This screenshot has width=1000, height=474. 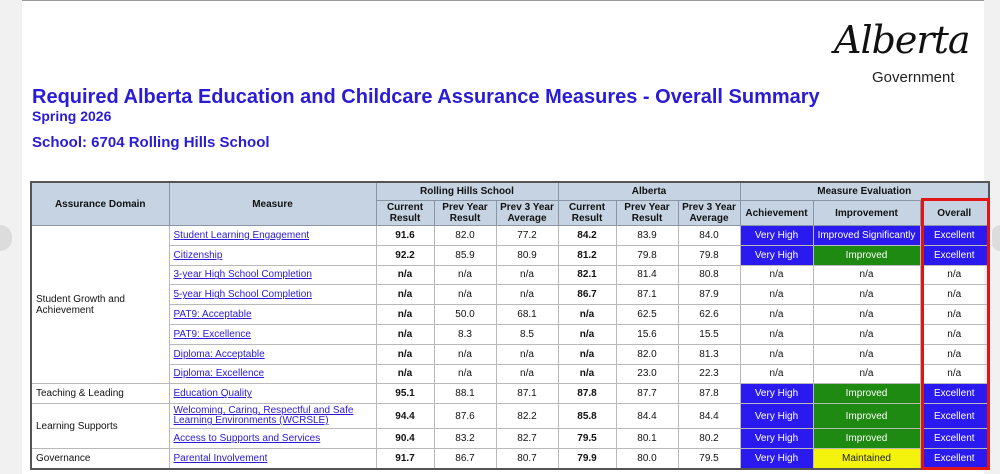 What do you see at coordinates (776, 213) in the screenshot?
I see `header-achievement: Achievement` at bounding box center [776, 213].